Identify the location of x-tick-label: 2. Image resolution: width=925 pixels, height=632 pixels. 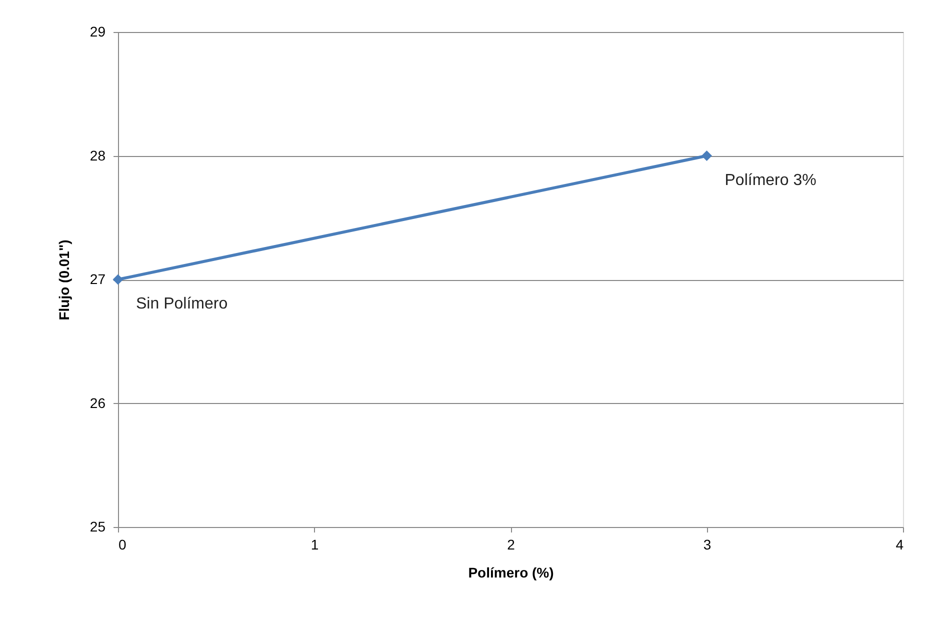
(511, 544).